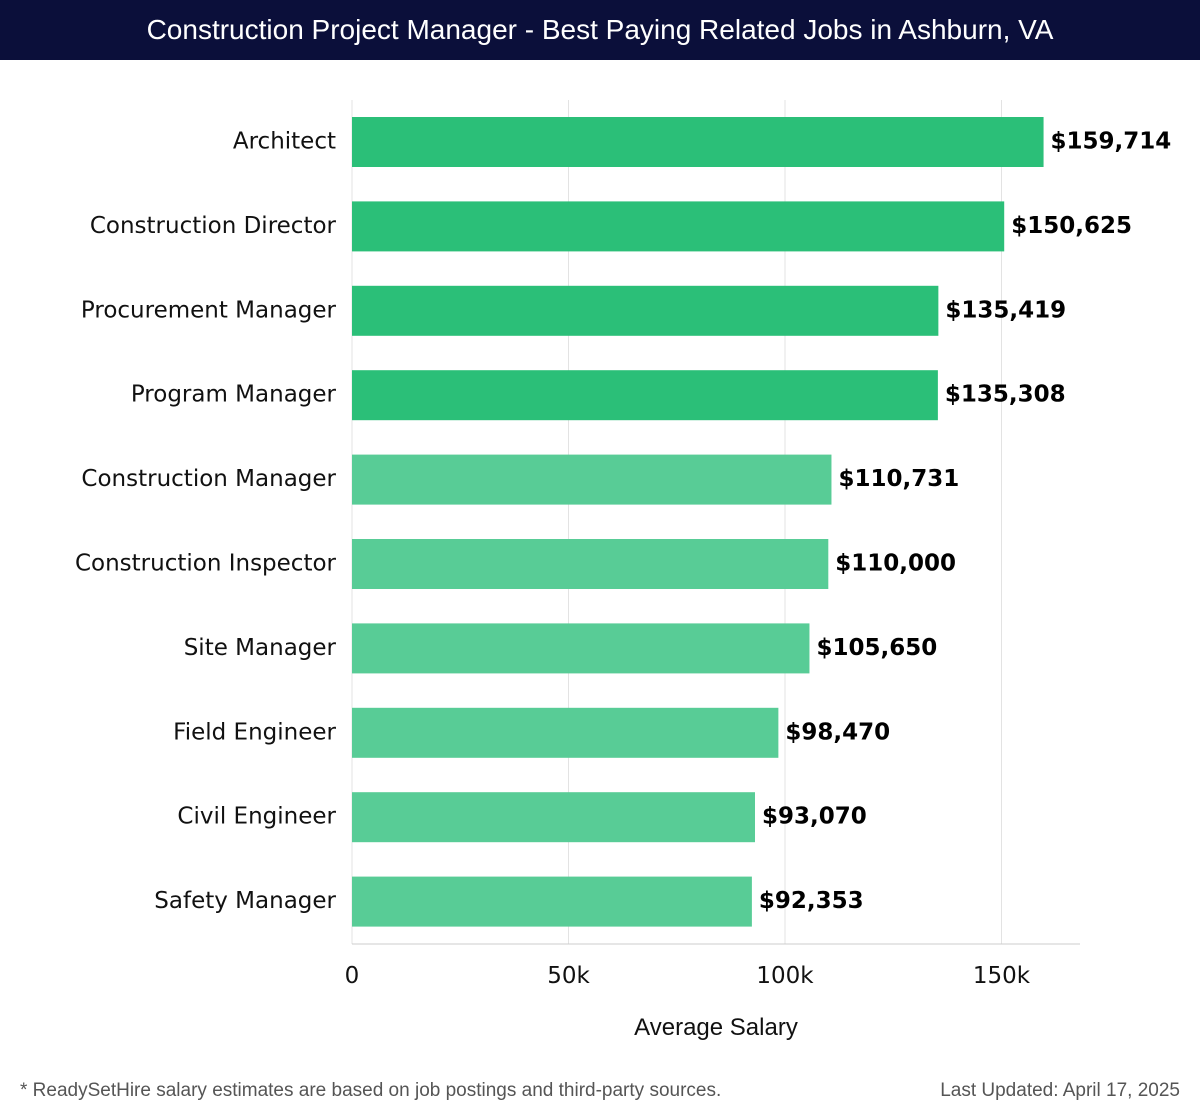  What do you see at coordinates (234, 395) in the screenshot?
I see `category-label-3: Program Manager` at bounding box center [234, 395].